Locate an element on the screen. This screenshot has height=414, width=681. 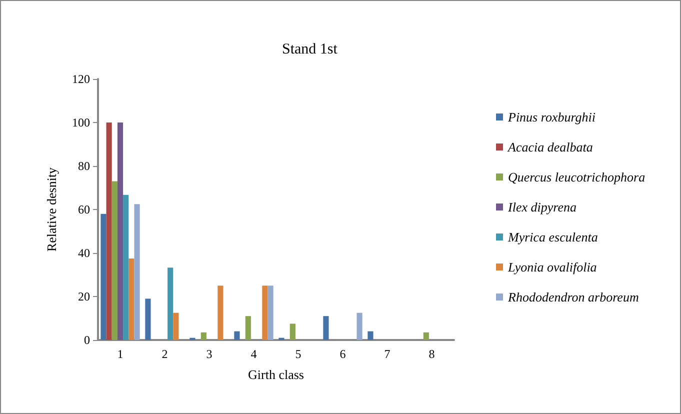
x-tick-label: 4 is located at coordinates (253, 354).